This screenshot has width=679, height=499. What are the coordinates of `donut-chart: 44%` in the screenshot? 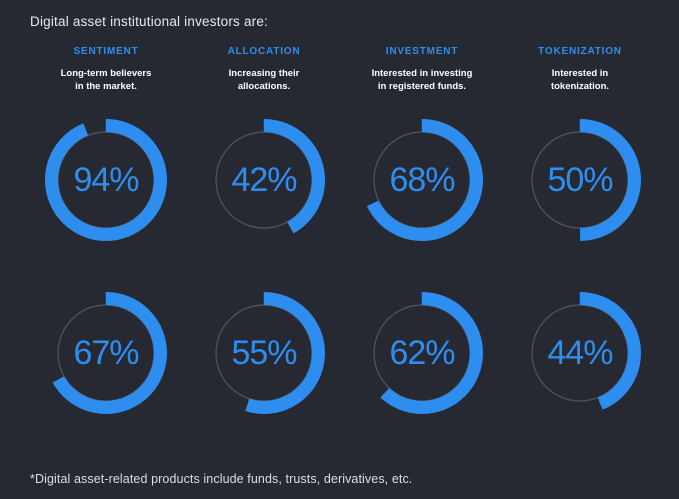 It's located at (580, 353).